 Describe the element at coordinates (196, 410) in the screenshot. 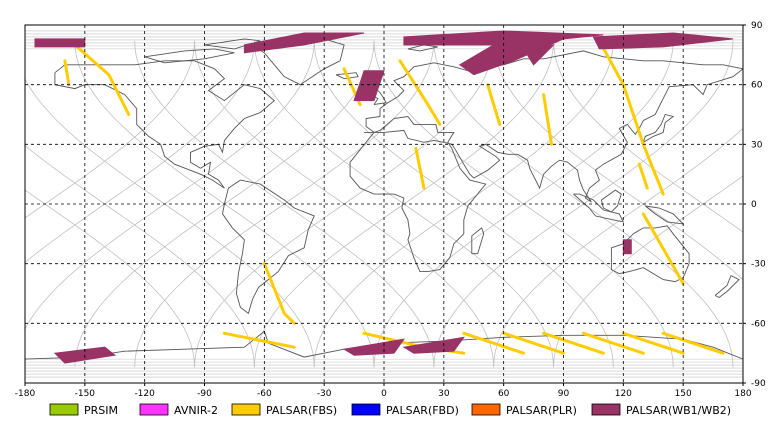

I see `legend-label: AVNIR-2` at that location.